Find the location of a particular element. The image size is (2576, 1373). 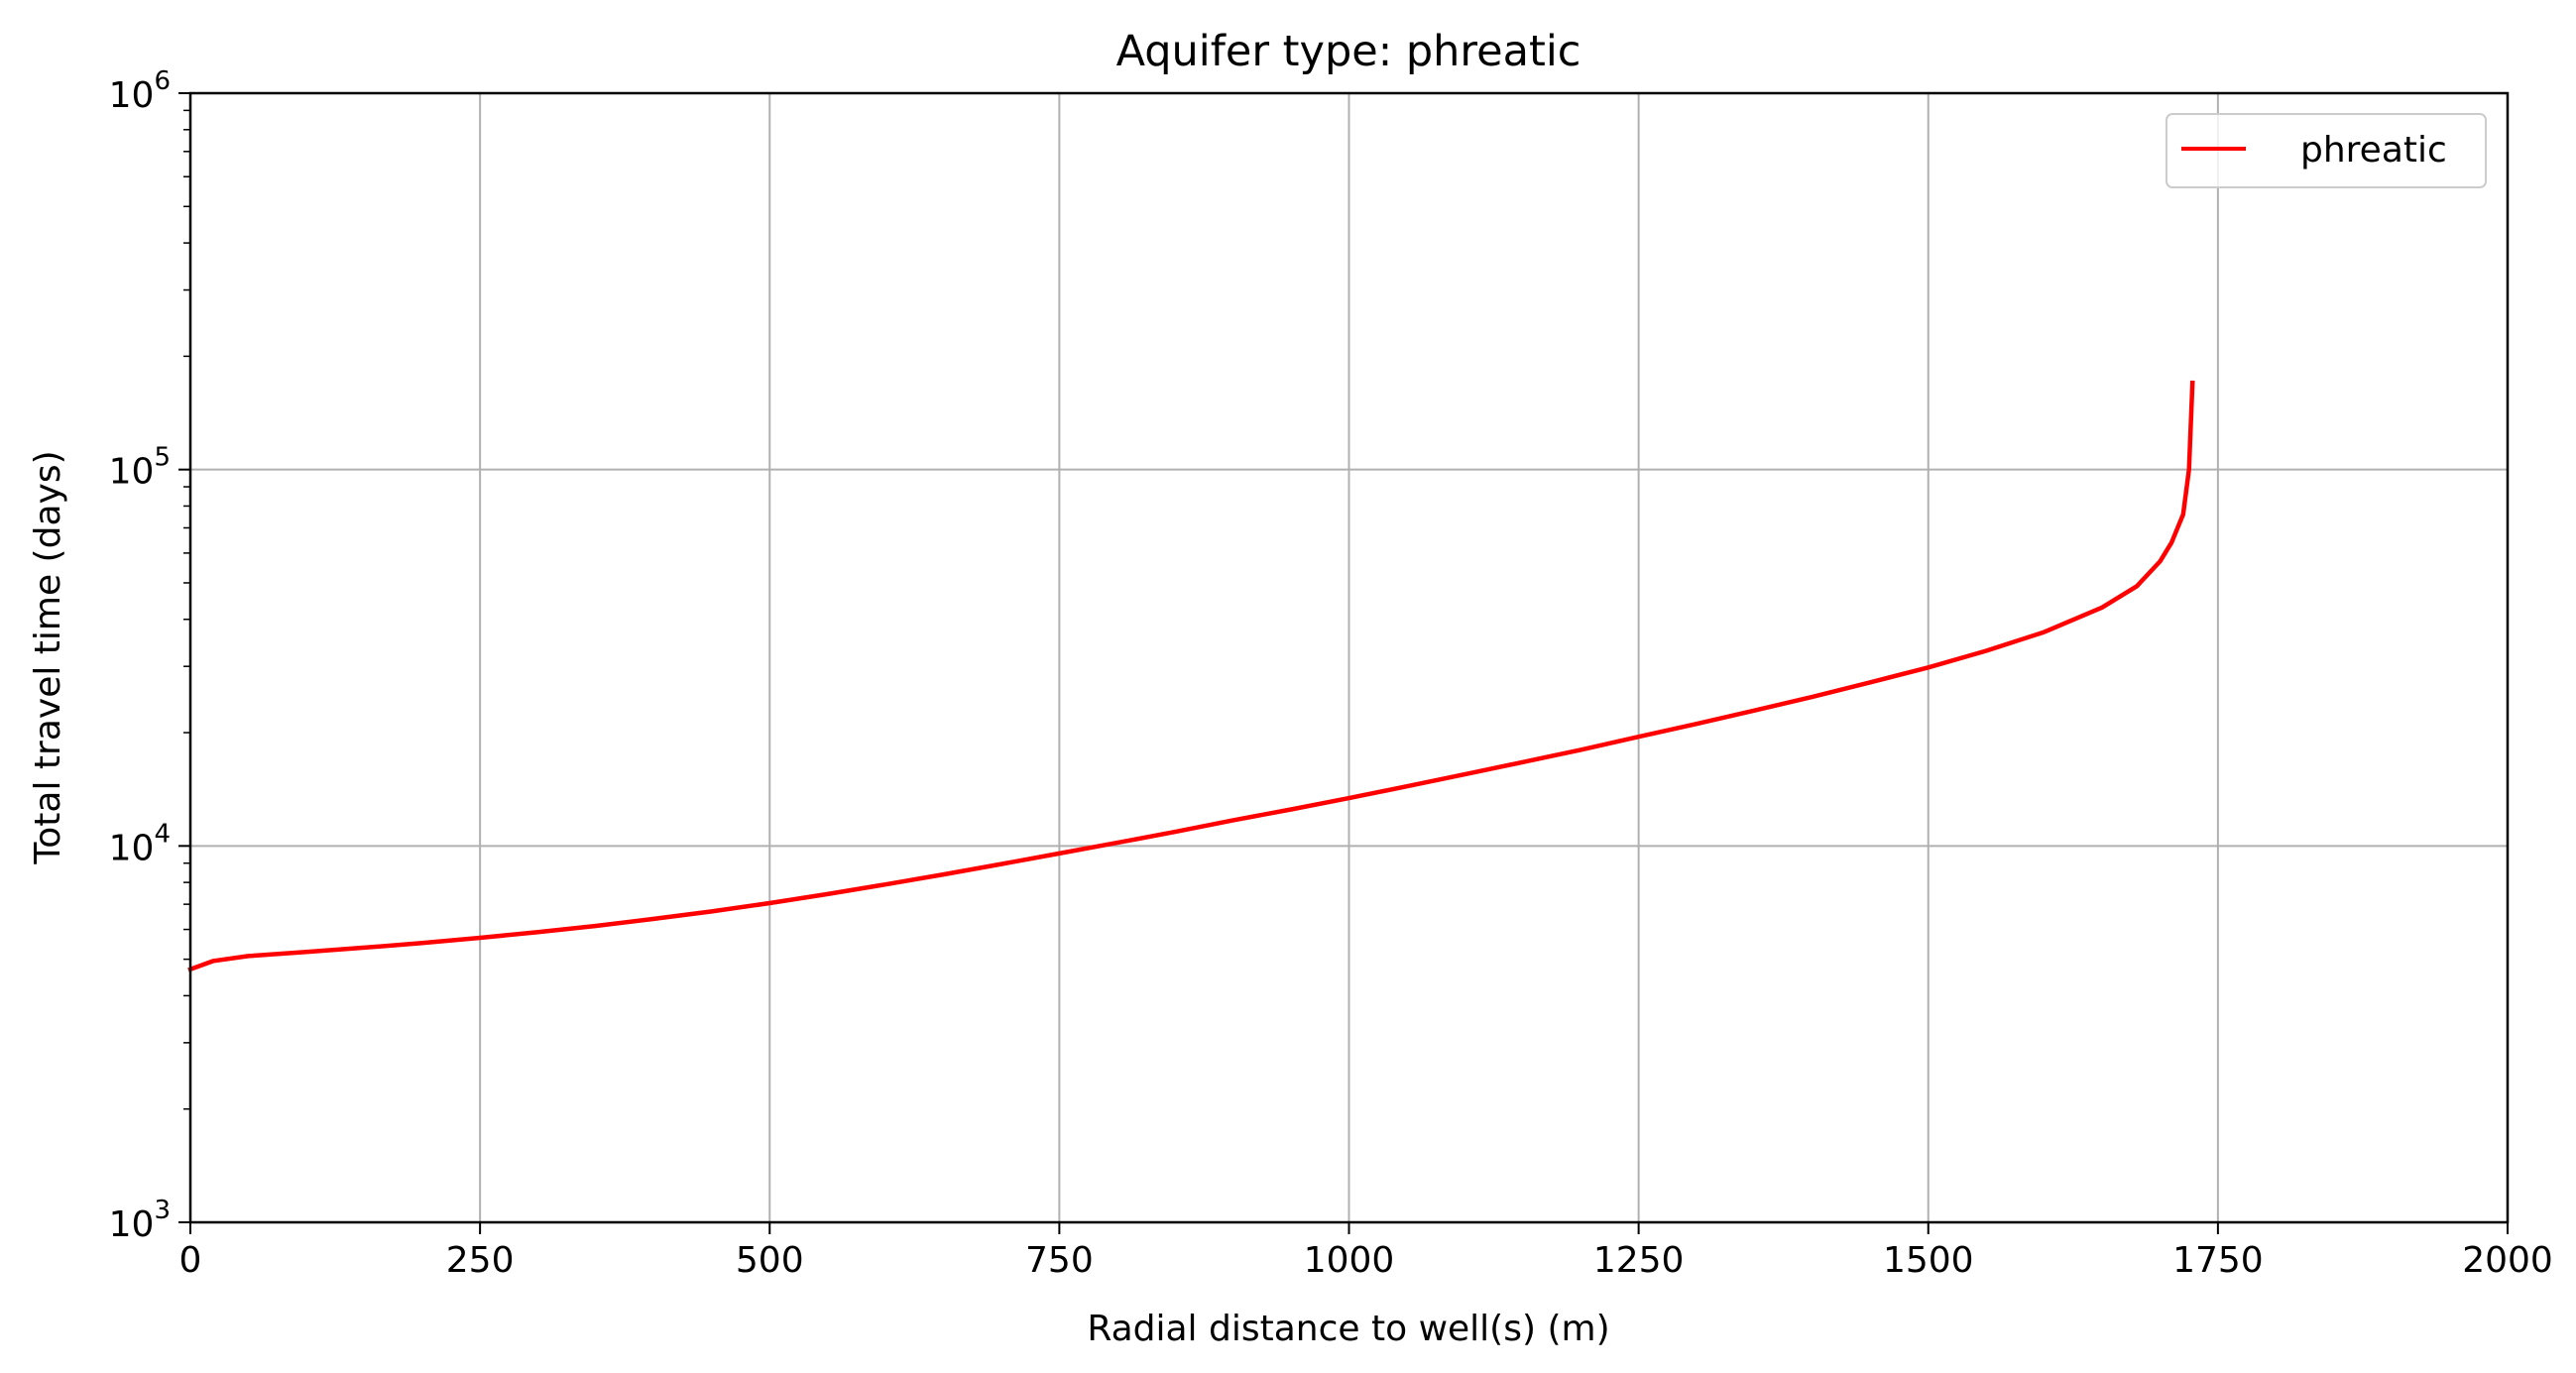

chart-title: Aquifer type: phreatic is located at coordinates (1348, 51).